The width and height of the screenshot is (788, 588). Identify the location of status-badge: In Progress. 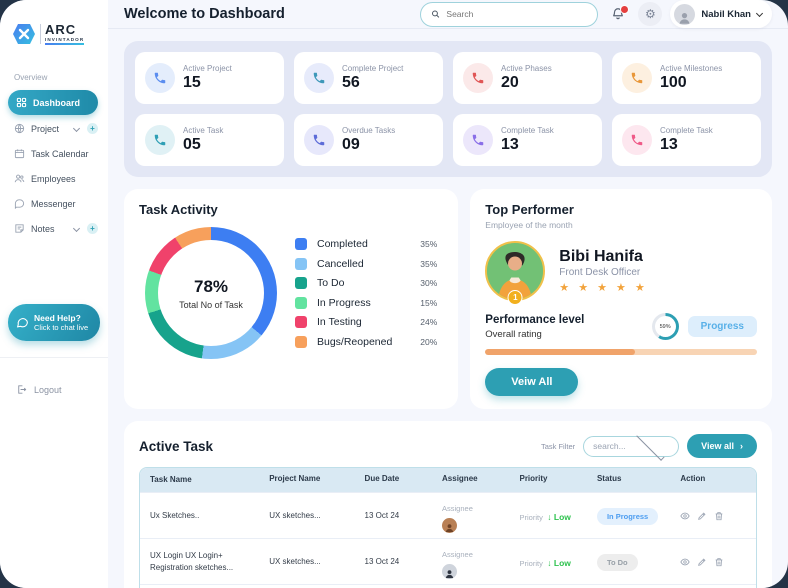
(627, 516).